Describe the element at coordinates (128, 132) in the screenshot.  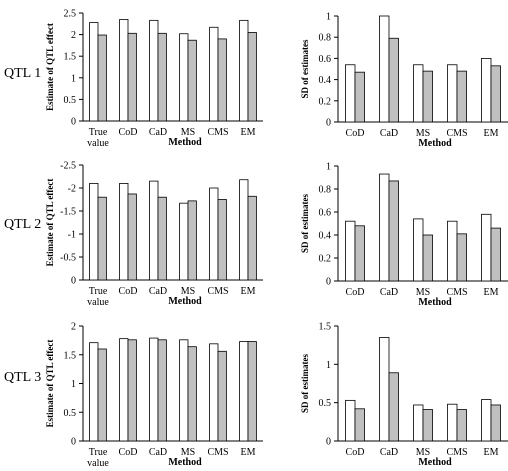
I see `p1-xtick-label-2: CoD` at that location.